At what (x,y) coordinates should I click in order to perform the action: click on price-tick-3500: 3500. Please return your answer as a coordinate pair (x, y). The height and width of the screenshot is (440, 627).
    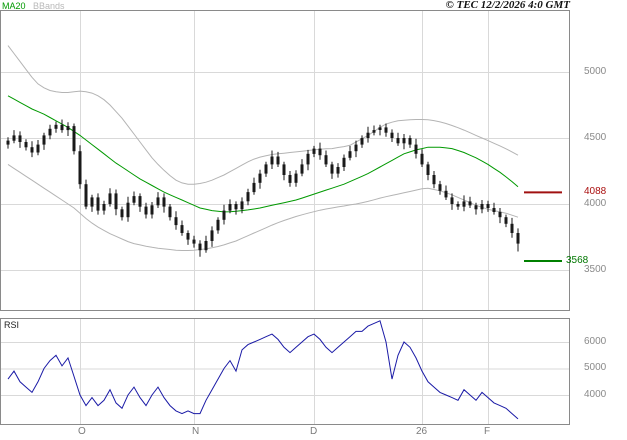
    Looking at the image, I should click on (595, 269).